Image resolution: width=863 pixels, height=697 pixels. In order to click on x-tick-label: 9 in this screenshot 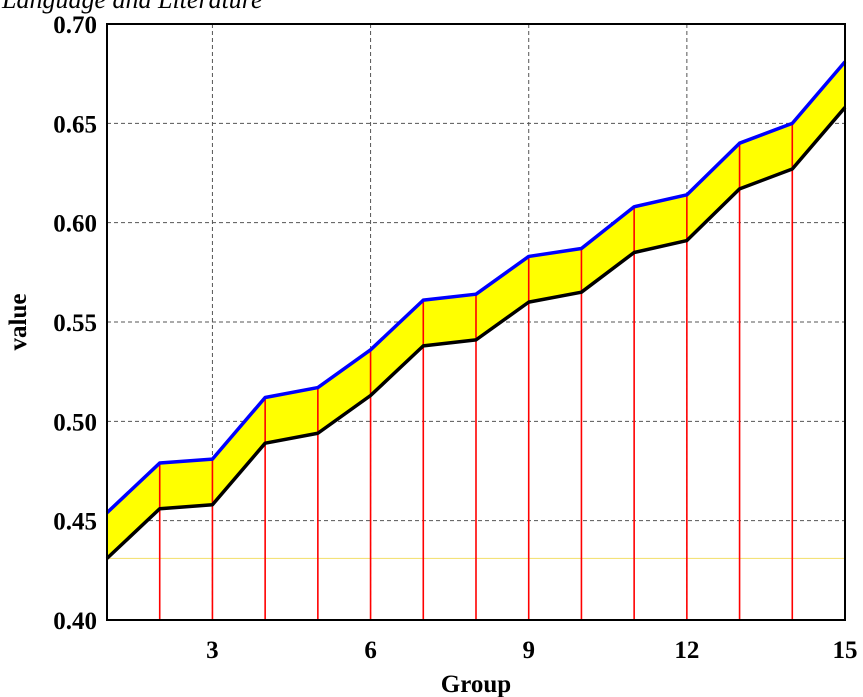, I will do `click(528, 650)`.